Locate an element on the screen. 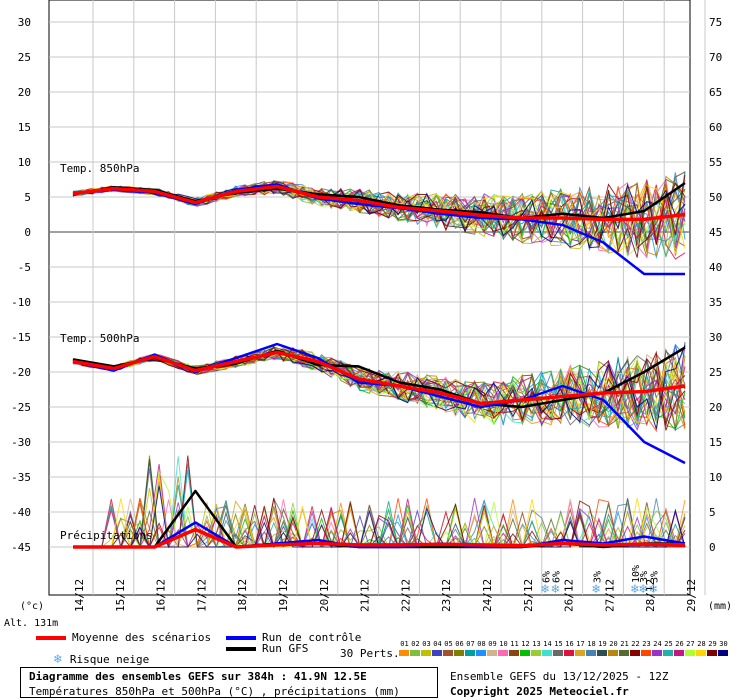 Image resolution: width=740 pixels, height=700 pixels. altitude-label: Alt. 131m is located at coordinates (31, 623).